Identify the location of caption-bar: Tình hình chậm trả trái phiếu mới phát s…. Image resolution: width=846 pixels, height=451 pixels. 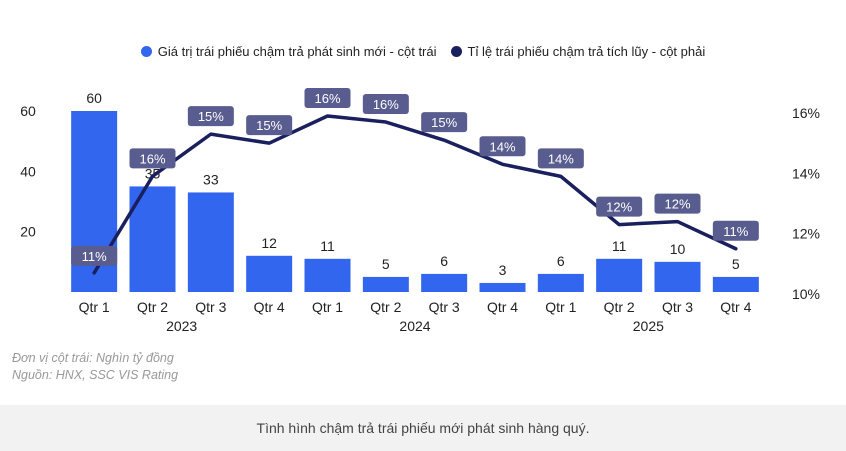
(423, 428).